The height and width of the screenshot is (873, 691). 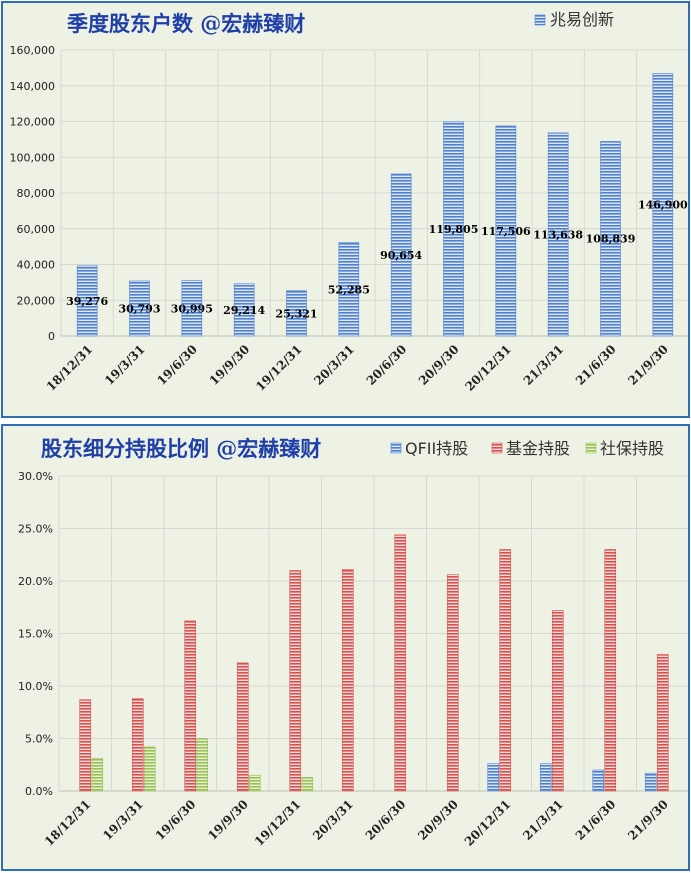 I want to click on chart2-legend-label-fund: 基金持股, so click(x=538, y=448).